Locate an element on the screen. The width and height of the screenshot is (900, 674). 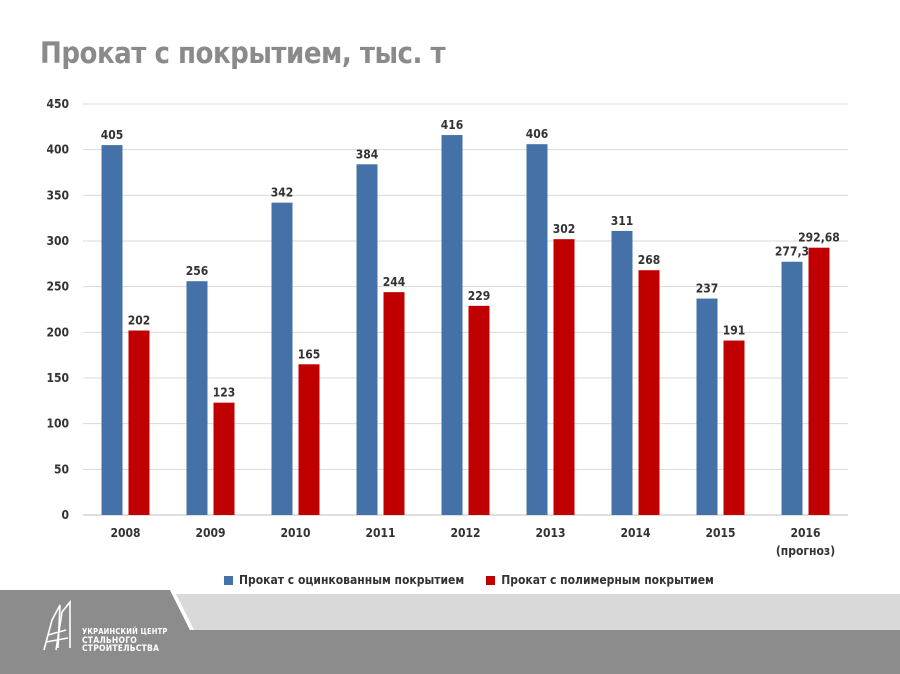
x-tick-label-2011: 2011 is located at coordinates (380, 533).